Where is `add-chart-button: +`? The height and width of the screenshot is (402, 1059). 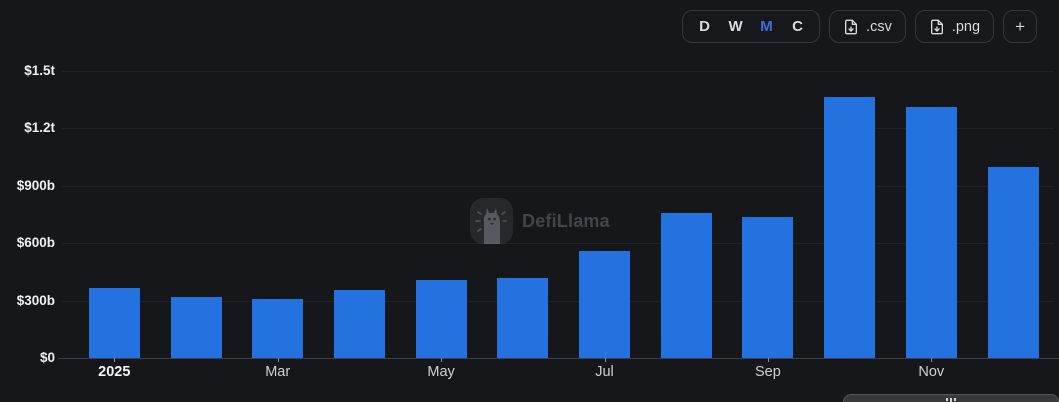 add-chart-button: + is located at coordinates (1020, 26).